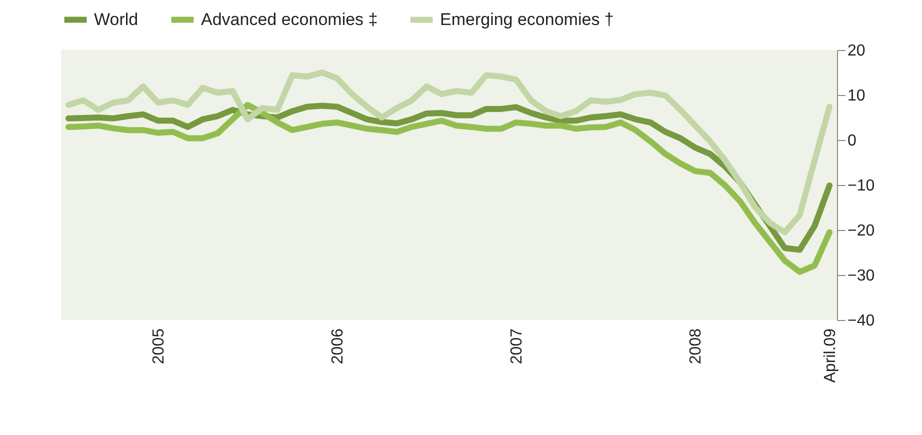 This screenshot has height=435, width=922. I want to click on x-tick-label: April.09, so click(831, 355).